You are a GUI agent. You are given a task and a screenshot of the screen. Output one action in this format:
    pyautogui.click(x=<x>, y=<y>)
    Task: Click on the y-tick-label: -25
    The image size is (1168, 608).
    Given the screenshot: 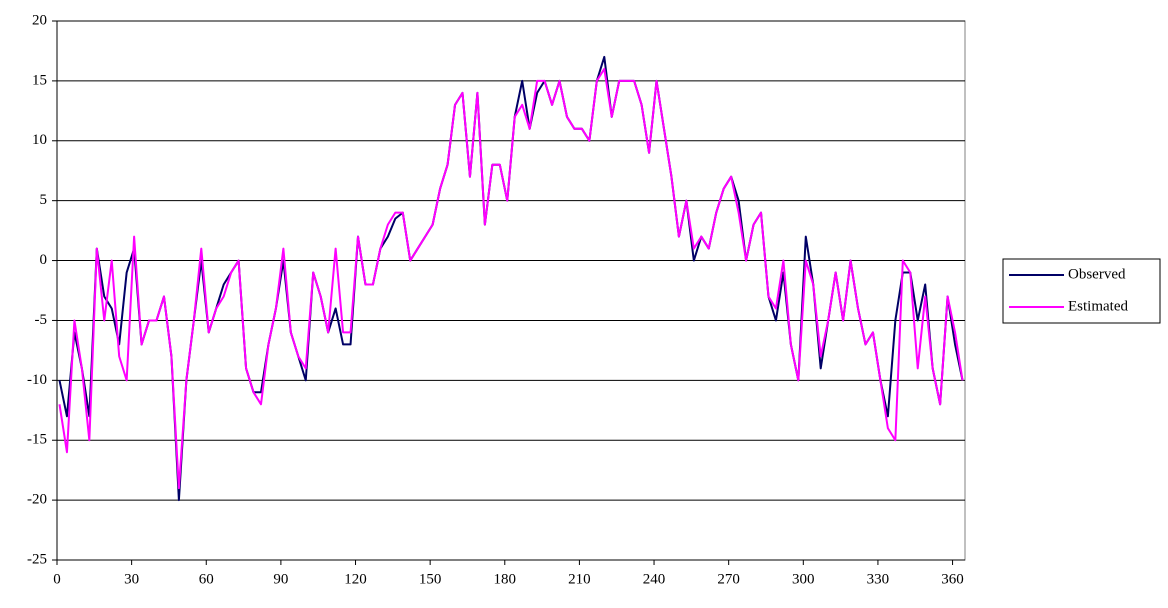 What is the action you would take?
    pyautogui.click(x=37, y=559)
    